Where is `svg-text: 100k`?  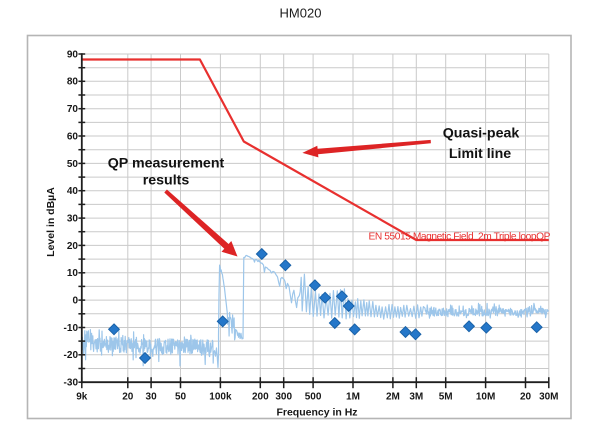 svg-text: 100k is located at coordinates (220, 397).